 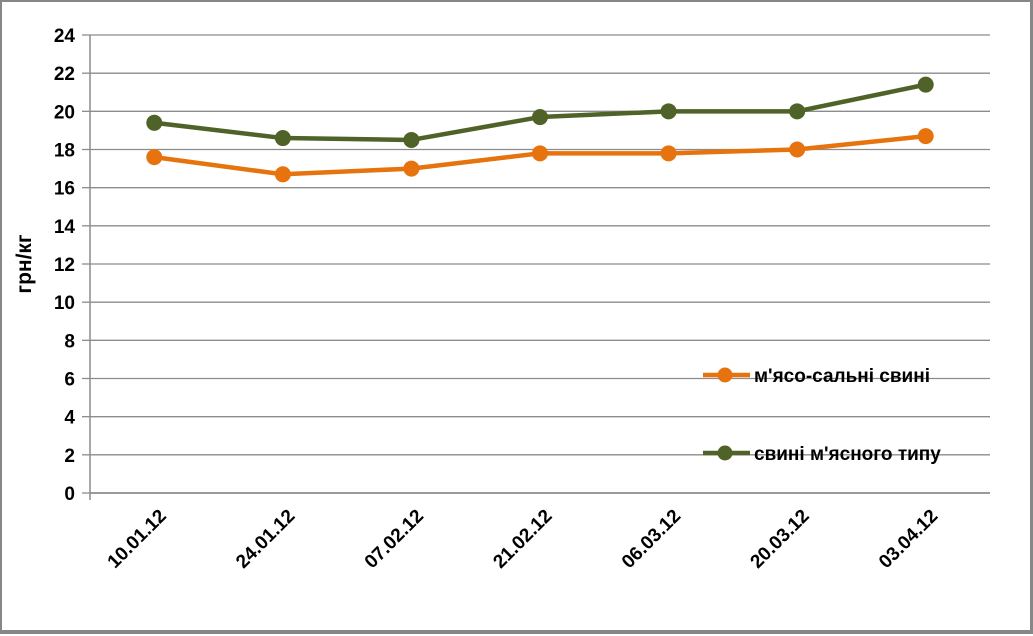 I want to click on y-tick-label: 6, so click(x=69, y=380).